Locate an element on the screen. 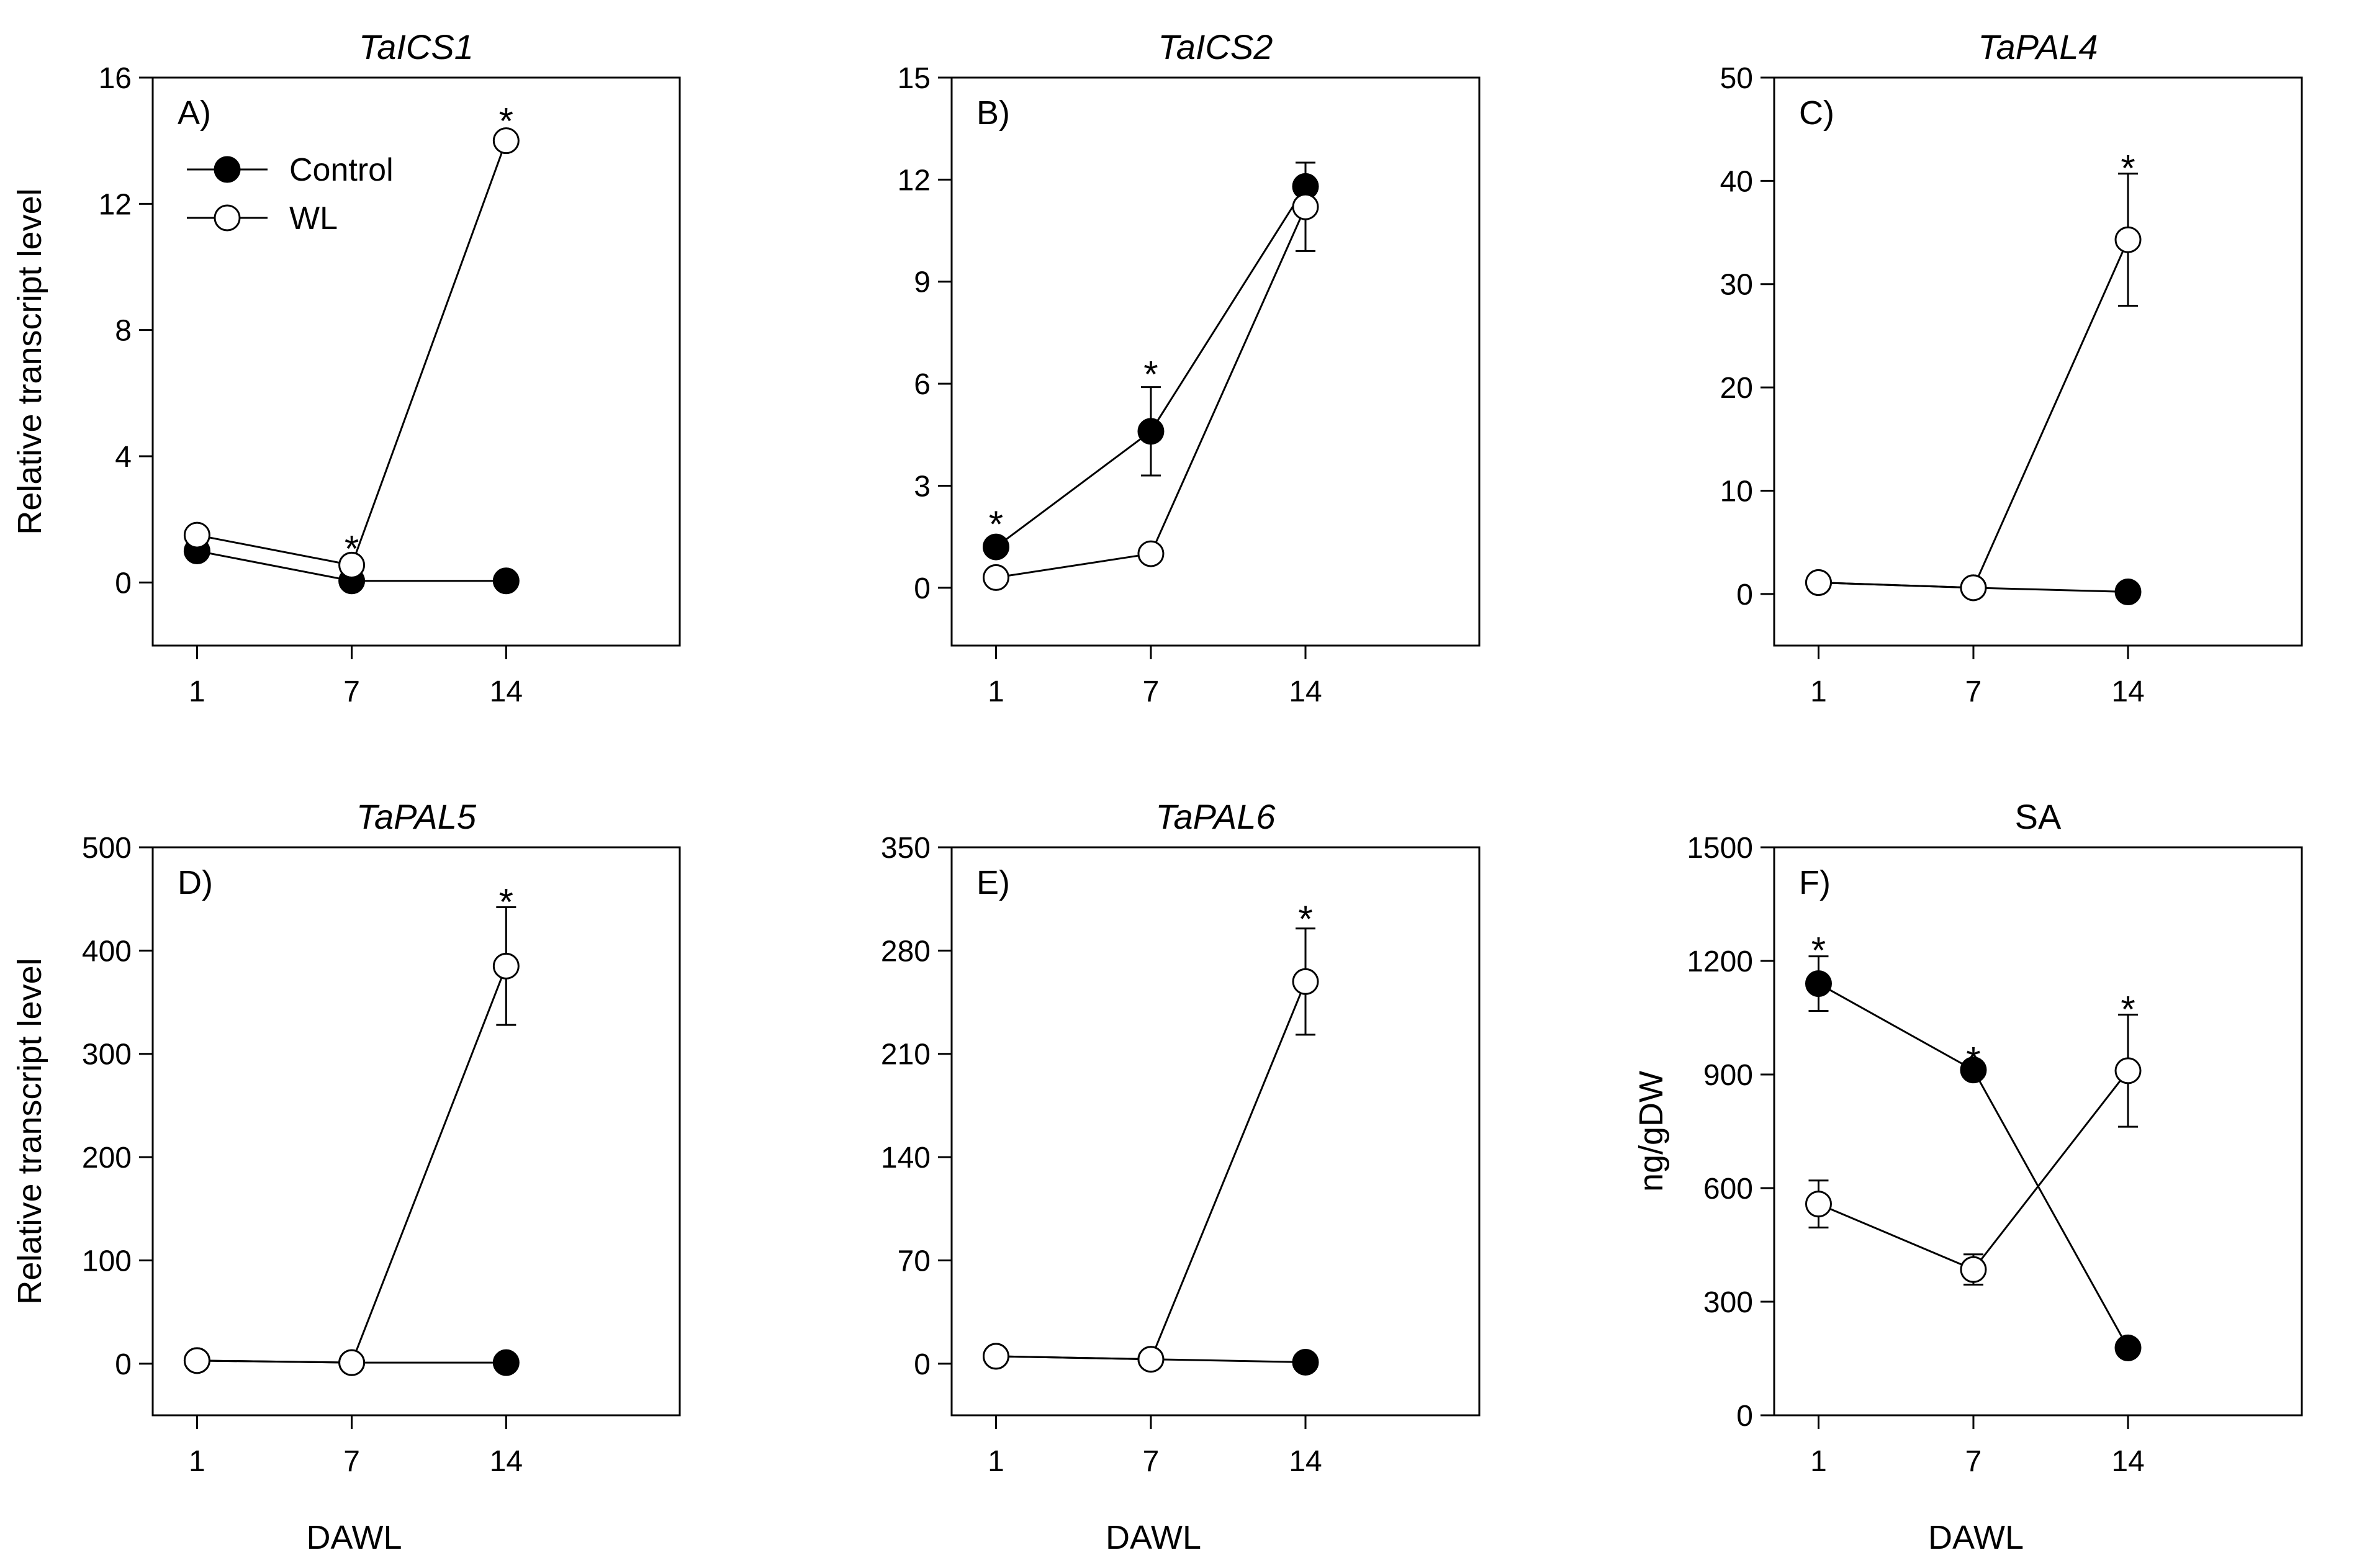  legend: Control WL is located at coordinates (290, 194).